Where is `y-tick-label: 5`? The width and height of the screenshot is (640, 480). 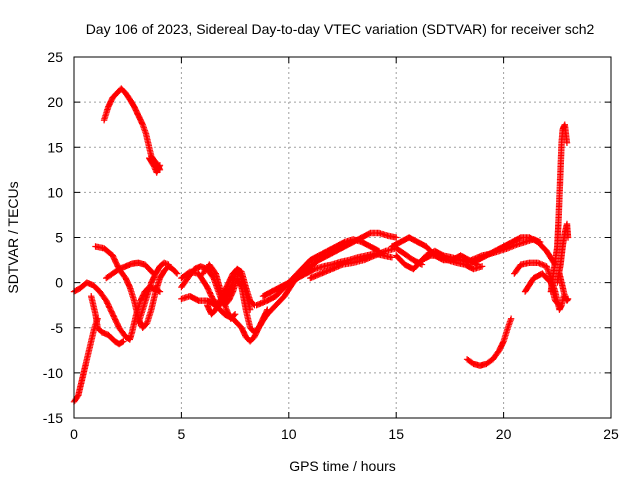 y-tick-label: 5 is located at coordinates (59, 238).